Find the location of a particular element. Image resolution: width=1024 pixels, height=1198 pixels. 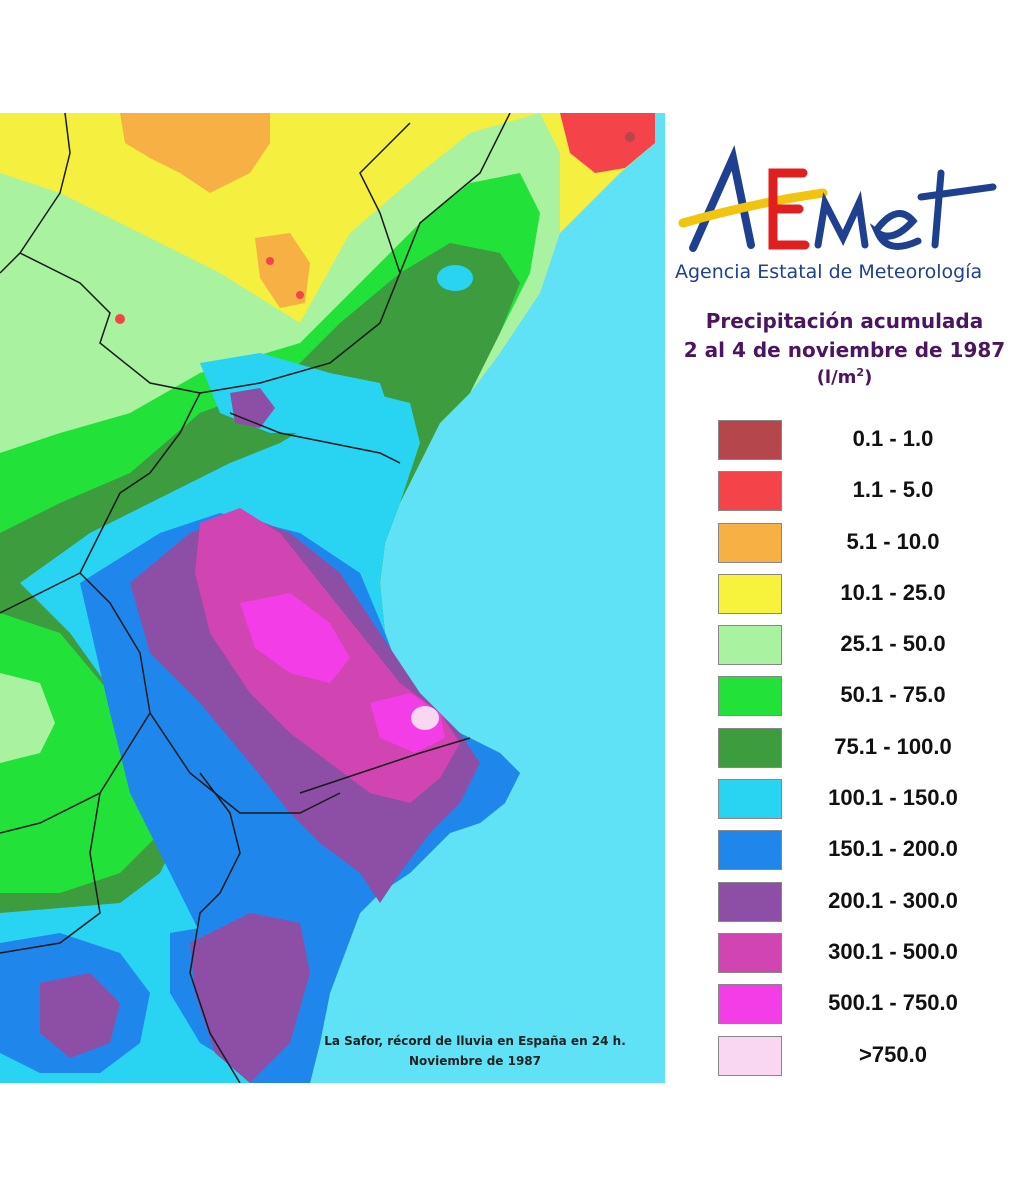

unit-text: (l/m is located at coordinates (836, 377).